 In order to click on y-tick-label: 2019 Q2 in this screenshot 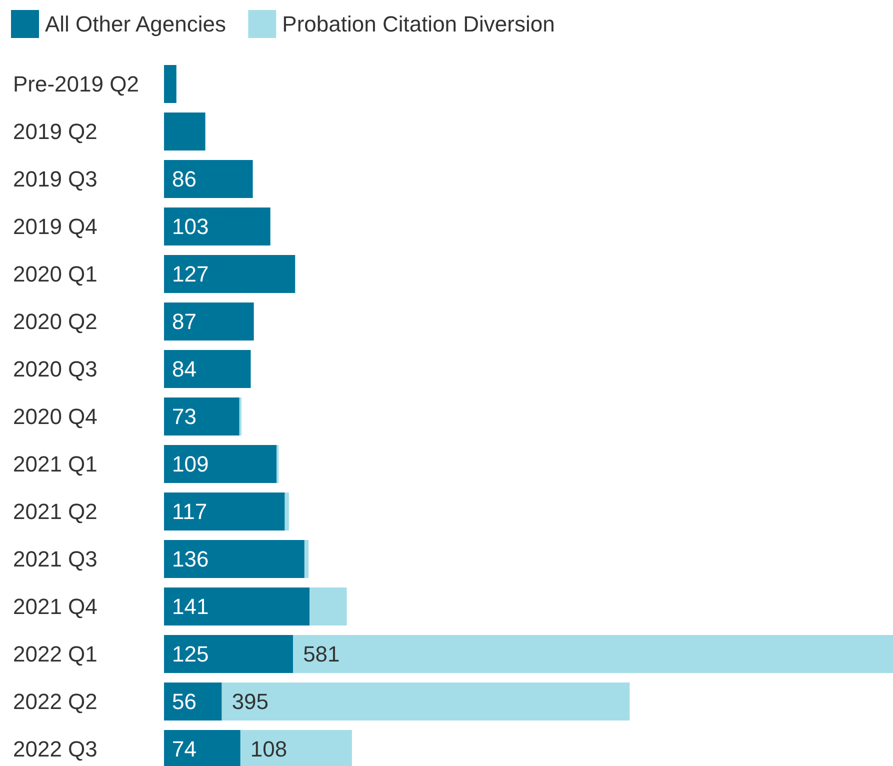, I will do `click(55, 131)`.